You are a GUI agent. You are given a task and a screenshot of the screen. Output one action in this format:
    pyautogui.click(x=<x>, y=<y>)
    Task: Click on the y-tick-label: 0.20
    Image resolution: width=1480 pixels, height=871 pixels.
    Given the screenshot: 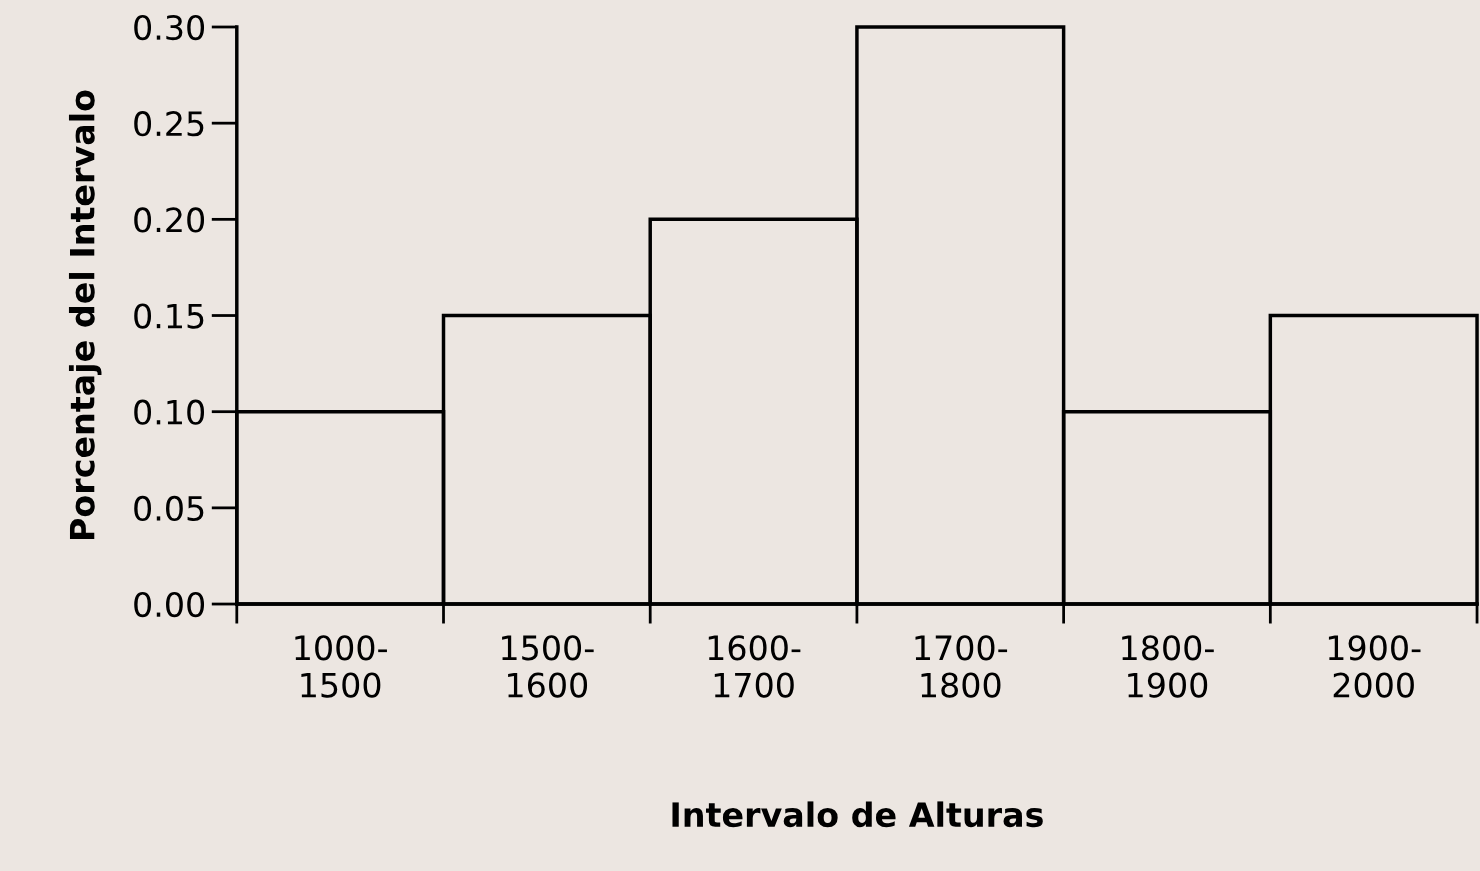 What is the action you would take?
    pyautogui.click(x=169, y=220)
    